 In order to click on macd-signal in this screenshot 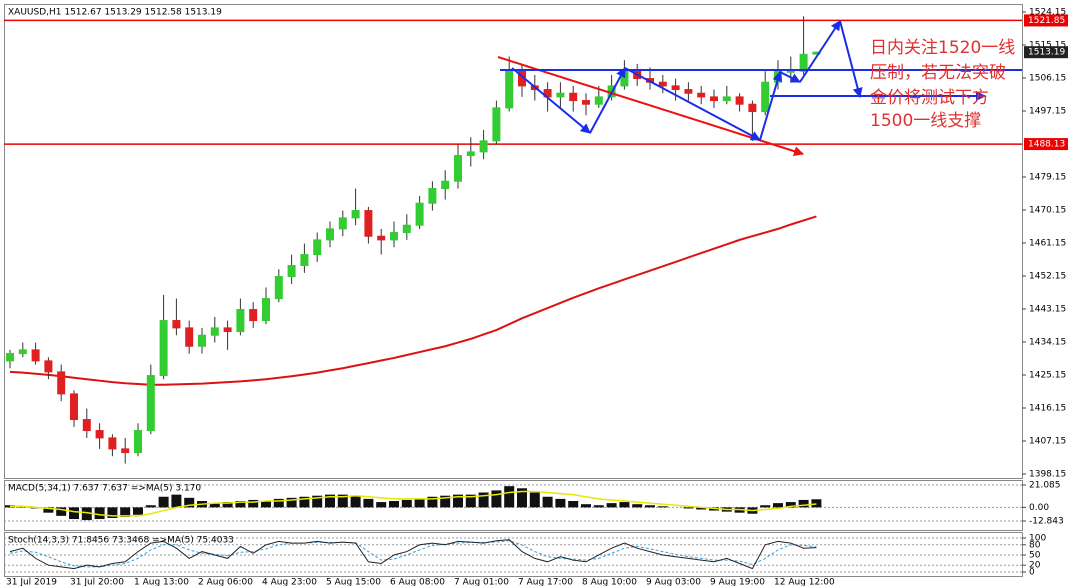, I will do `click(413, 503)`.